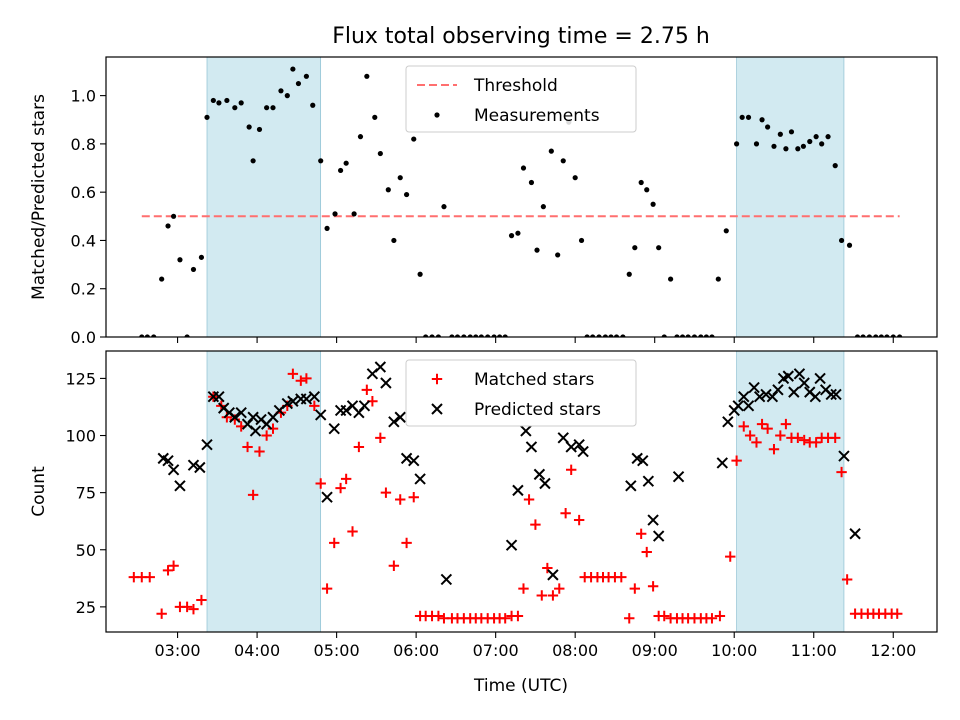 This screenshot has height=720, width=960. I want to click on y-tick-label: 0.8, so click(83, 144).